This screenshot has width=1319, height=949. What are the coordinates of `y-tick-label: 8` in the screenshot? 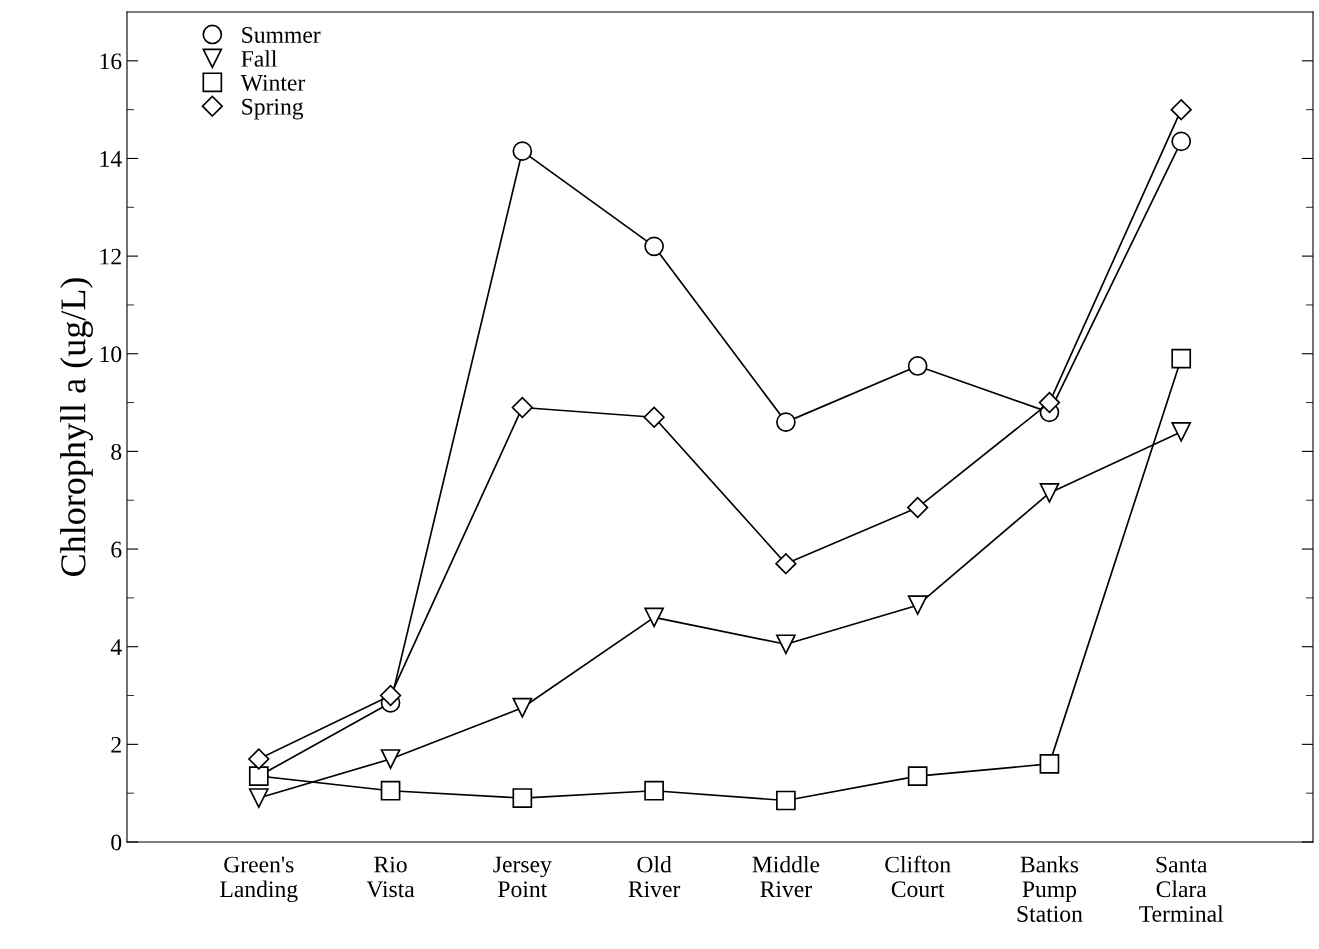 It's located at (116, 451).